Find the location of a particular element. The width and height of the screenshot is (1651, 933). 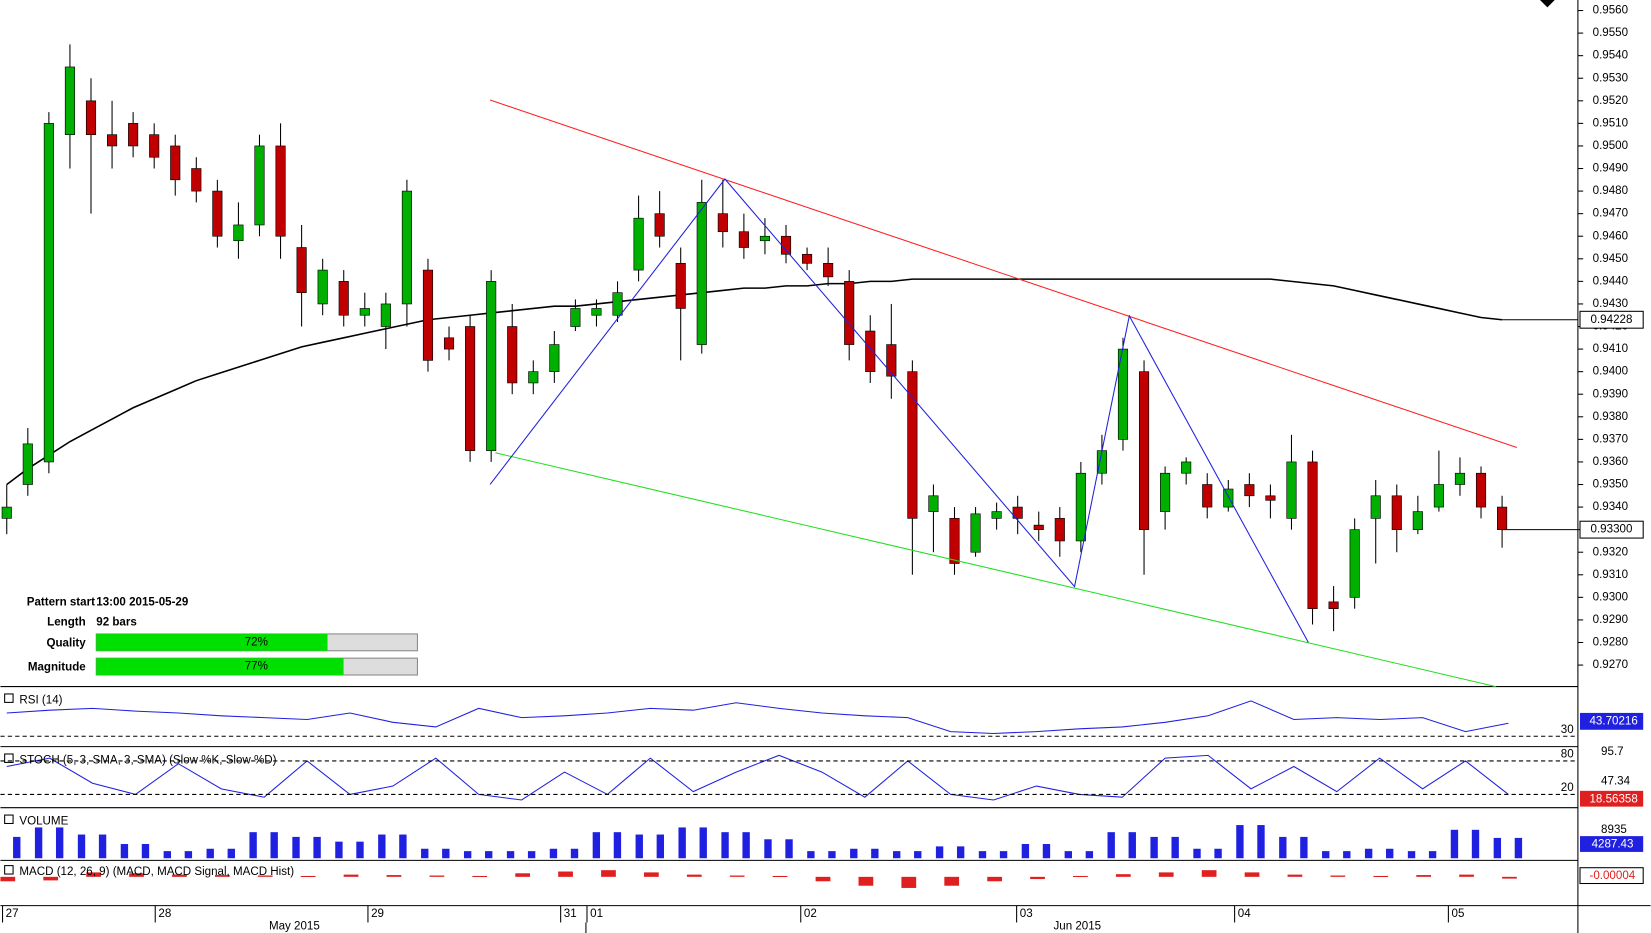

price-label: 0.93300 is located at coordinates (1612, 530).